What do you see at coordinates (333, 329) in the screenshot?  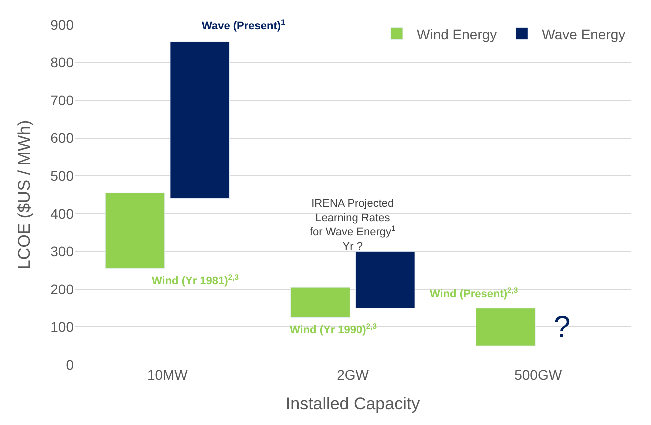 I see `annotation: Wind (Yr 1990)$^{2,3}$` at bounding box center [333, 329].